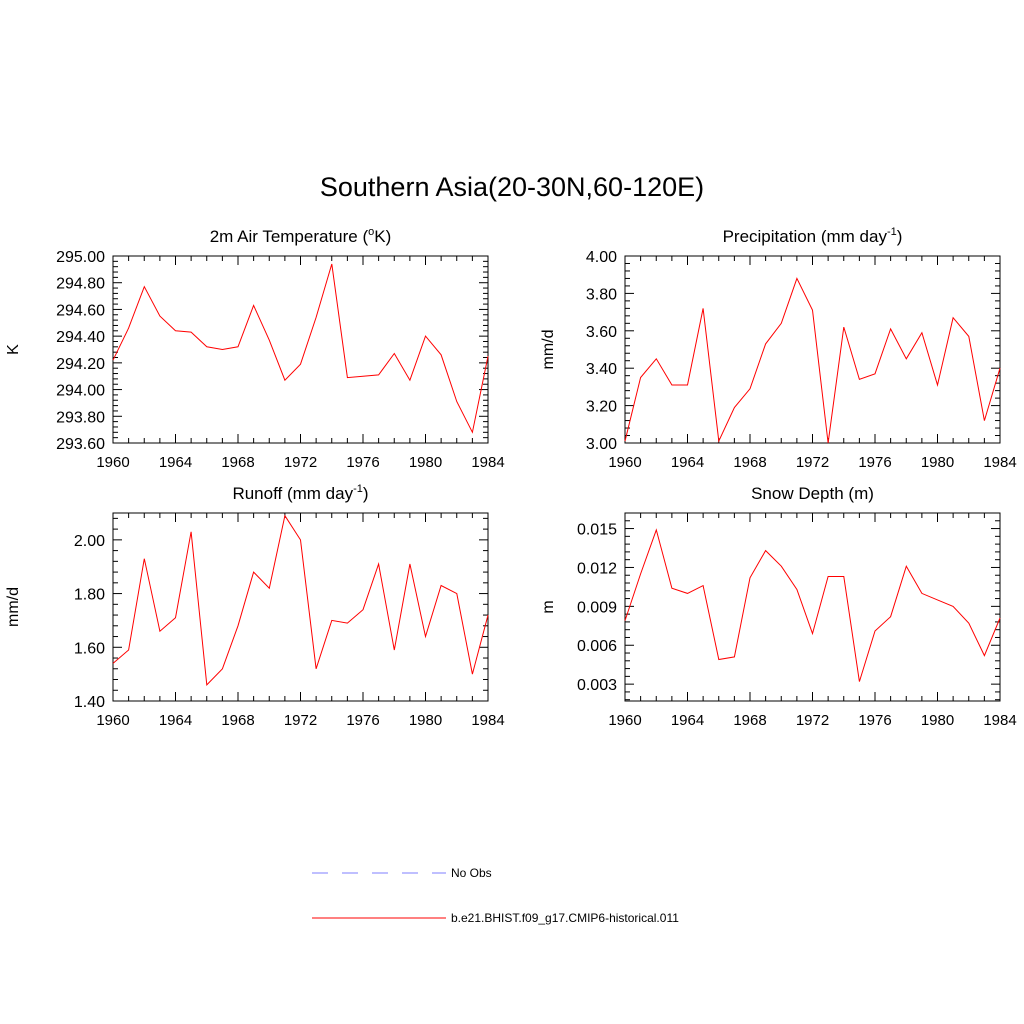 This screenshot has height=1024, width=1024. Describe the element at coordinates (300, 600) in the screenshot. I see `runoff-series-line` at that location.